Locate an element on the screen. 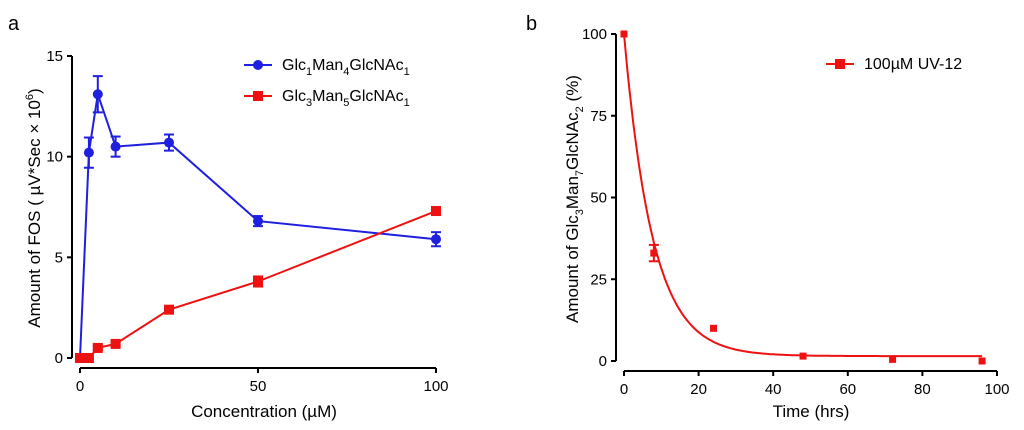 The height and width of the screenshot is (430, 1024). panel-b-letter: b is located at coordinates (531, 24).